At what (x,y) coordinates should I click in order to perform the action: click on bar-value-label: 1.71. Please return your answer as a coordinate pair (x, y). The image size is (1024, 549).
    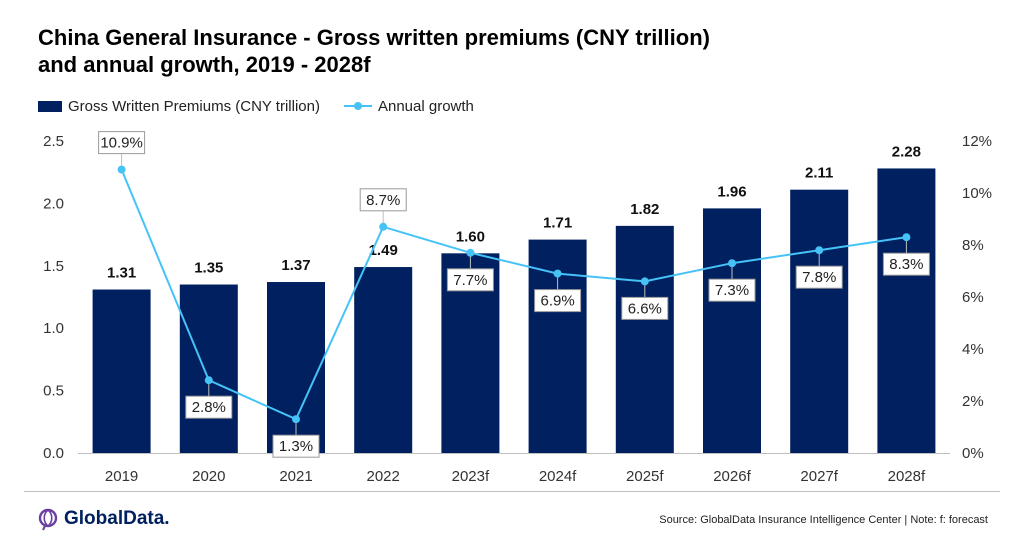
    Looking at the image, I should click on (557, 223).